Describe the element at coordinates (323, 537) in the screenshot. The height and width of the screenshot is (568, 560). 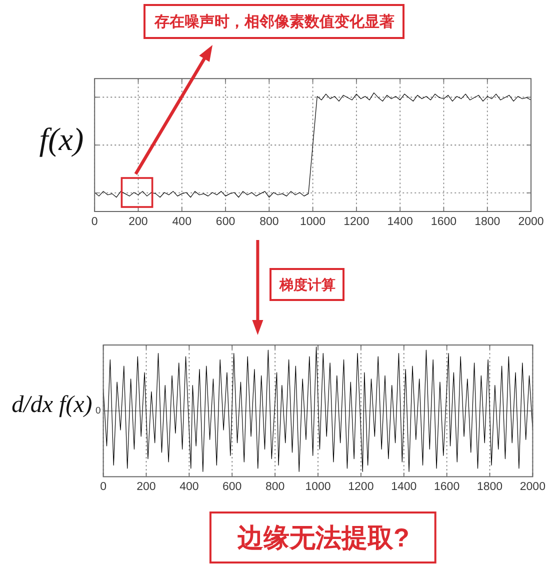
I see `text: 边缘无法提取?` at that location.